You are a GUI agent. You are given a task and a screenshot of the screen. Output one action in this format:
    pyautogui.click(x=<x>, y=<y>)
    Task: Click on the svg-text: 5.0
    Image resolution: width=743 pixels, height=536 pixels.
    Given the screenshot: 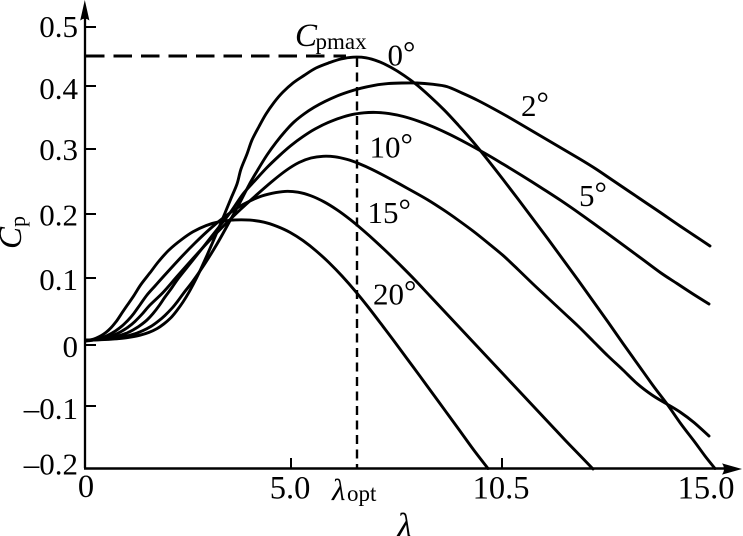 What is the action you would take?
    pyautogui.click(x=290, y=489)
    